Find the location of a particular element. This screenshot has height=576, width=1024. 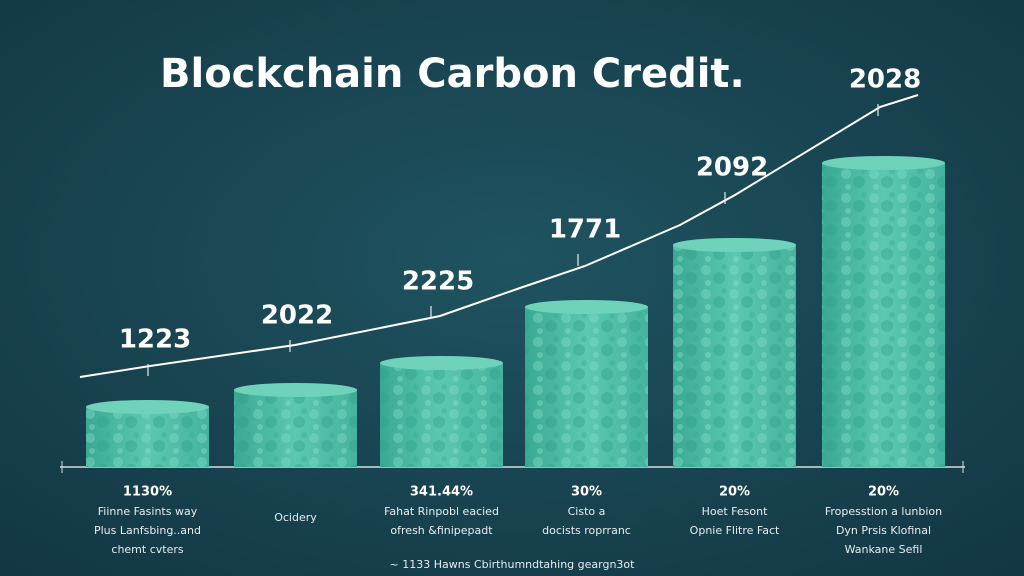

category-label: chemt cvters is located at coordinates (147, 549).